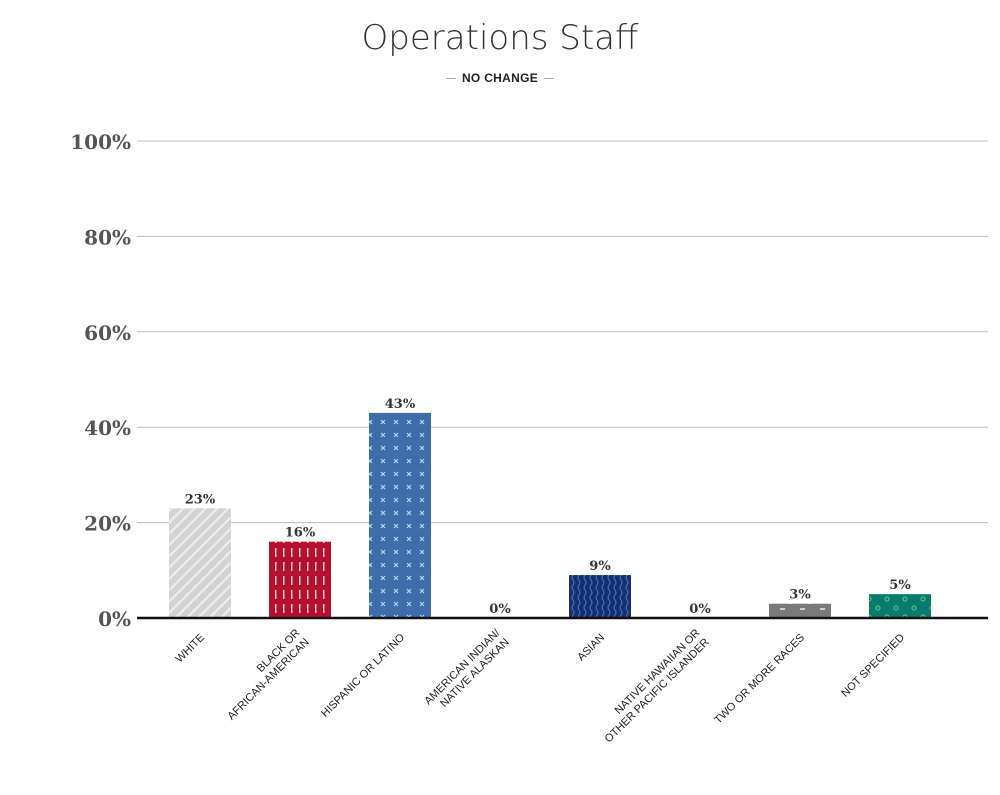 The width and height of the screenshot is (1000, 795). Describe the element at coordinates (107, 428) in the screenshot. I see `y-tick-label: 40%` at that location.